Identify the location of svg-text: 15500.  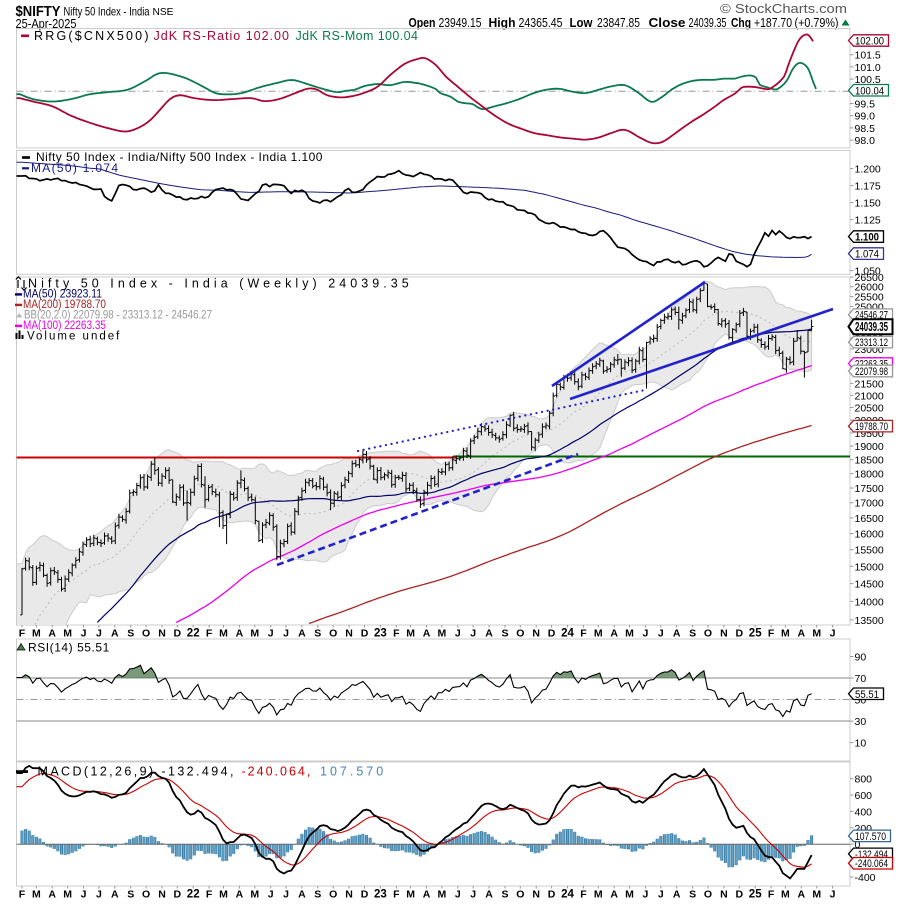
(869, 551).